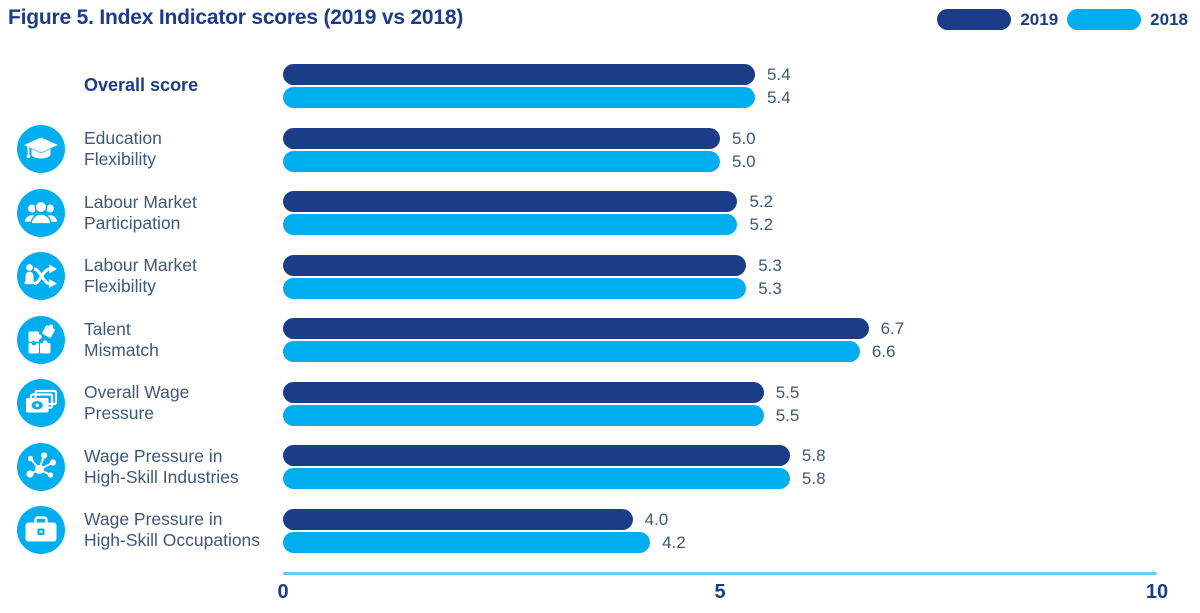 The height and width of the screenshot is (613, 1200). Describe the element at coordinates (121, 339) in the screenshot. I see `category-label: Talent Mismatch` at that location.